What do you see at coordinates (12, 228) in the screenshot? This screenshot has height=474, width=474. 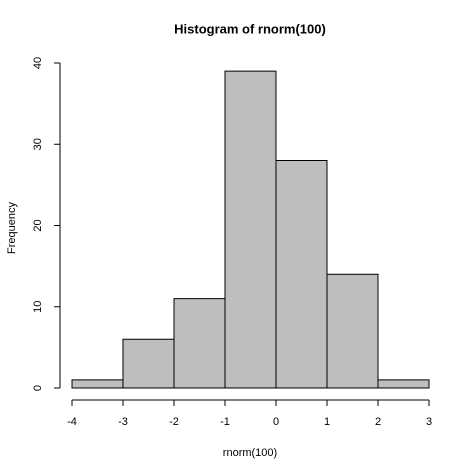 I see `y-axis-label: Frequency` at bounding box center [12, 228].